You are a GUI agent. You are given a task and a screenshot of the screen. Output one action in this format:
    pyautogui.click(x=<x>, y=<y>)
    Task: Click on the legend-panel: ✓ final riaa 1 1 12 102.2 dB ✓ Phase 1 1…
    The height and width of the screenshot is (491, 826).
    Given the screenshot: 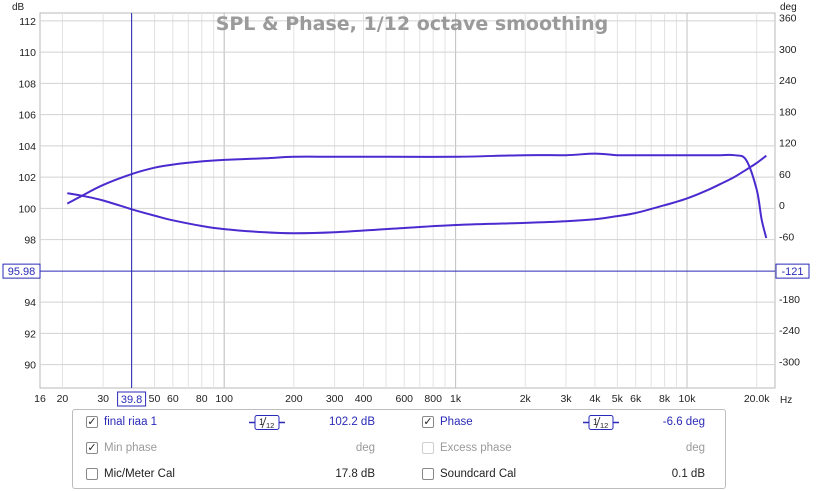 What is the action you would take?
    pyautogui.click(x=399, y=449)
    